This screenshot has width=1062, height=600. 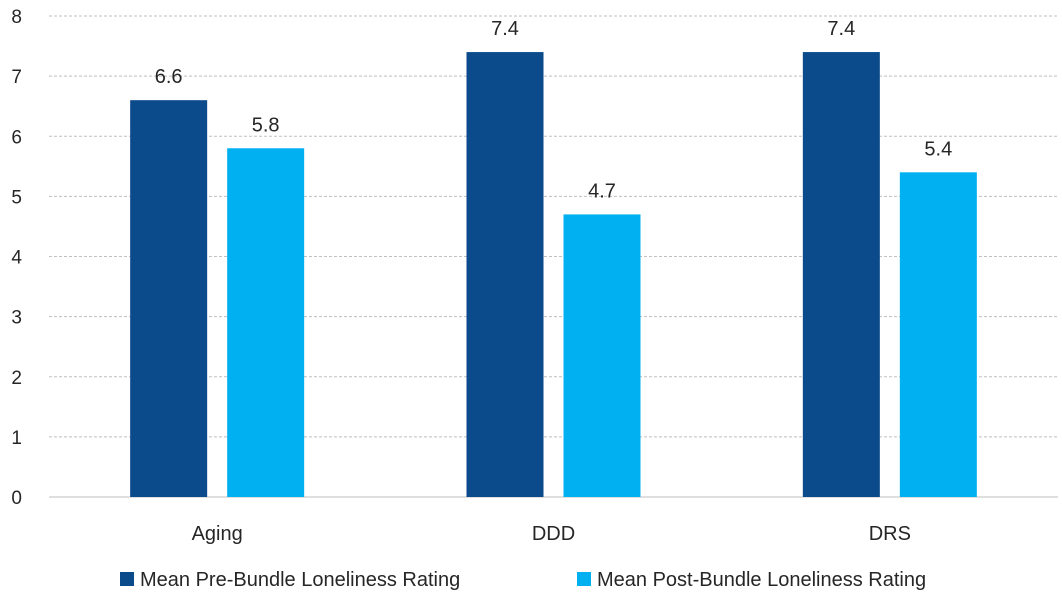 What do you see at coordinates (602, 191) in the screenshot?
I see `data-label: 4.7` at bounding box center [602, 191].